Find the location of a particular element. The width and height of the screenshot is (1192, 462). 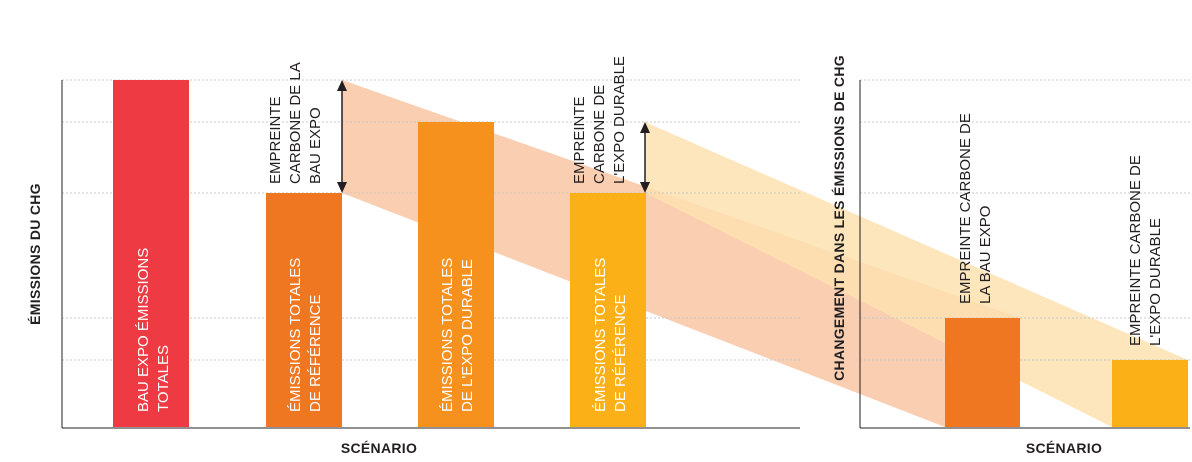

annotation-bau-footprint: EMPREINTE CARBONE DE LA BAU EXPO is located at coordinates (295, 121).